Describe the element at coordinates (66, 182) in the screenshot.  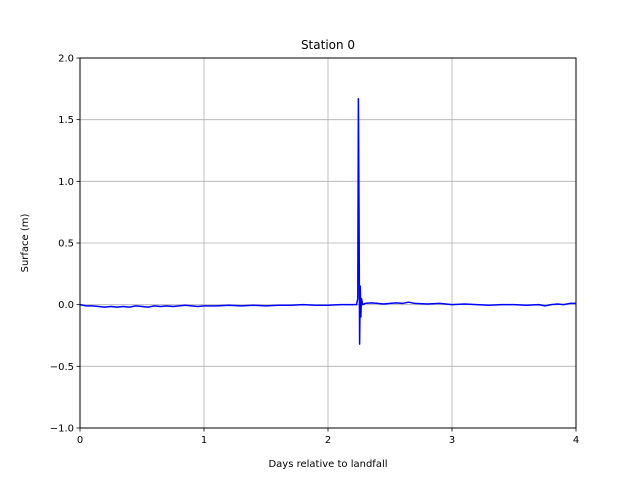
I see `y-tick-label: 1.0` at that location.